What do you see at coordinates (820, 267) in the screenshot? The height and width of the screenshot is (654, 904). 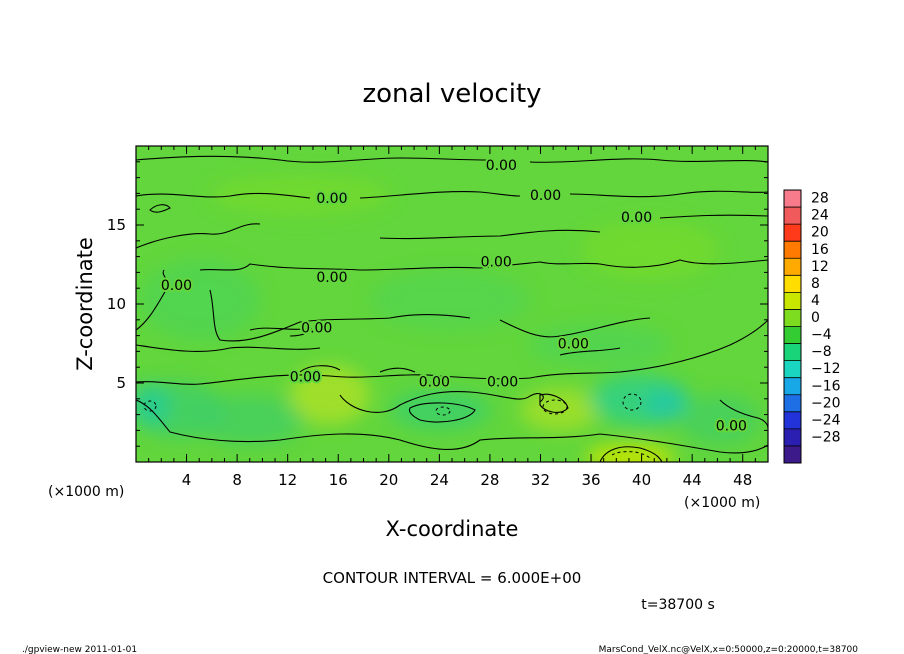 I see `colorbar-label: 12` at bounding box center [820, 267].